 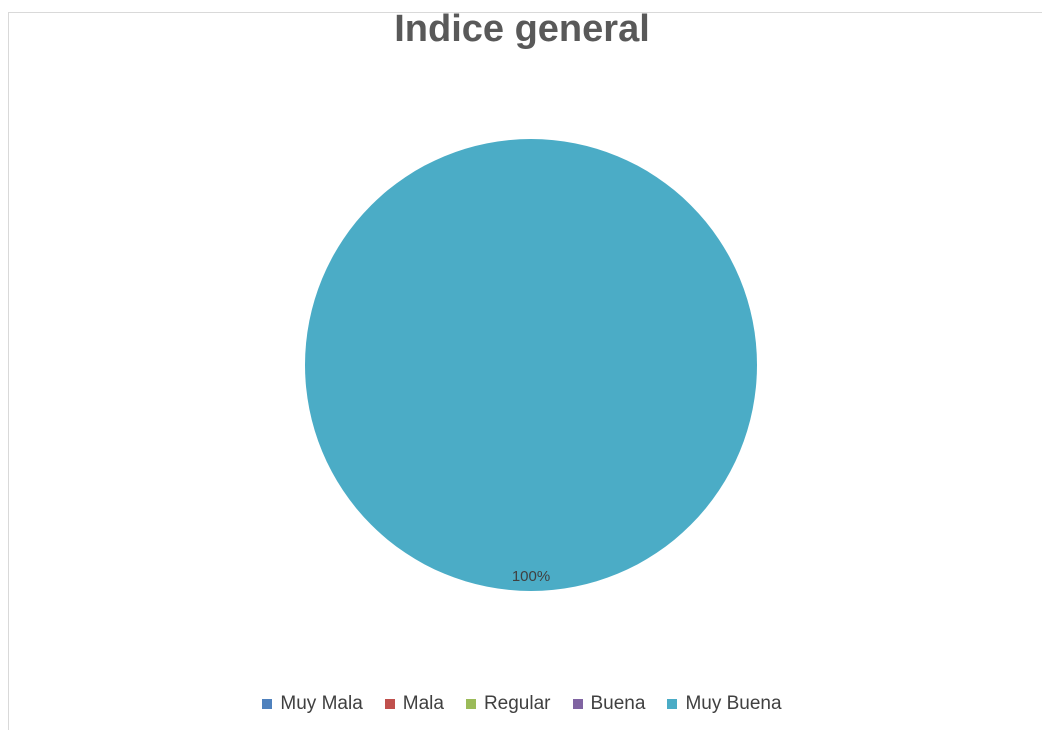 What do you see at coordinates (321, 703) in the screenshot?
I see `legend-label-muy-mala: Muy Mala` at bounding box center [321, 703].